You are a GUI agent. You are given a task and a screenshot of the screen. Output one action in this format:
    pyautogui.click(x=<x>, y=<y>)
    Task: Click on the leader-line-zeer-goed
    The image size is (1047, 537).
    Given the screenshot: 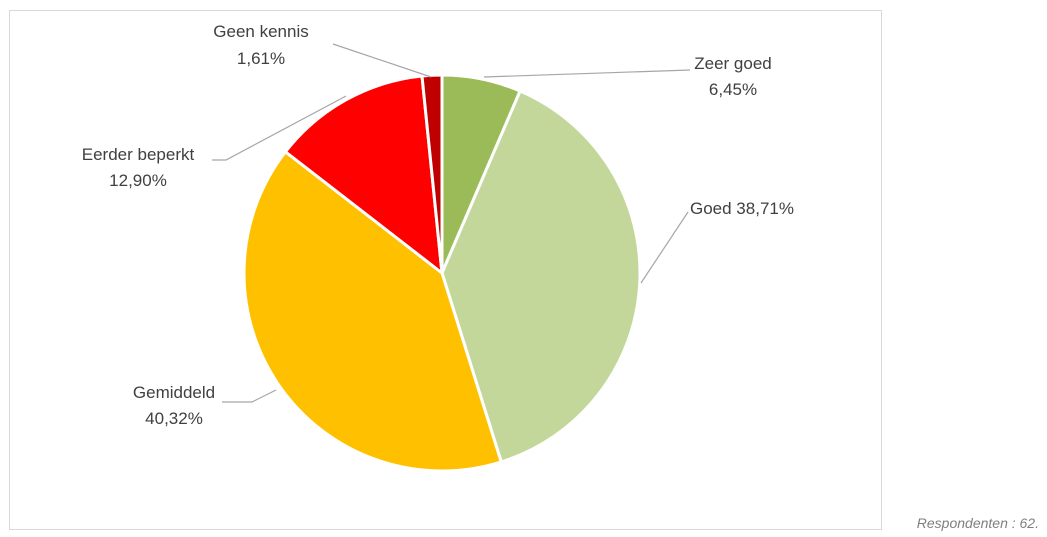 What is the action you would take?
    pyautogui.click(x=587, y=73)
    